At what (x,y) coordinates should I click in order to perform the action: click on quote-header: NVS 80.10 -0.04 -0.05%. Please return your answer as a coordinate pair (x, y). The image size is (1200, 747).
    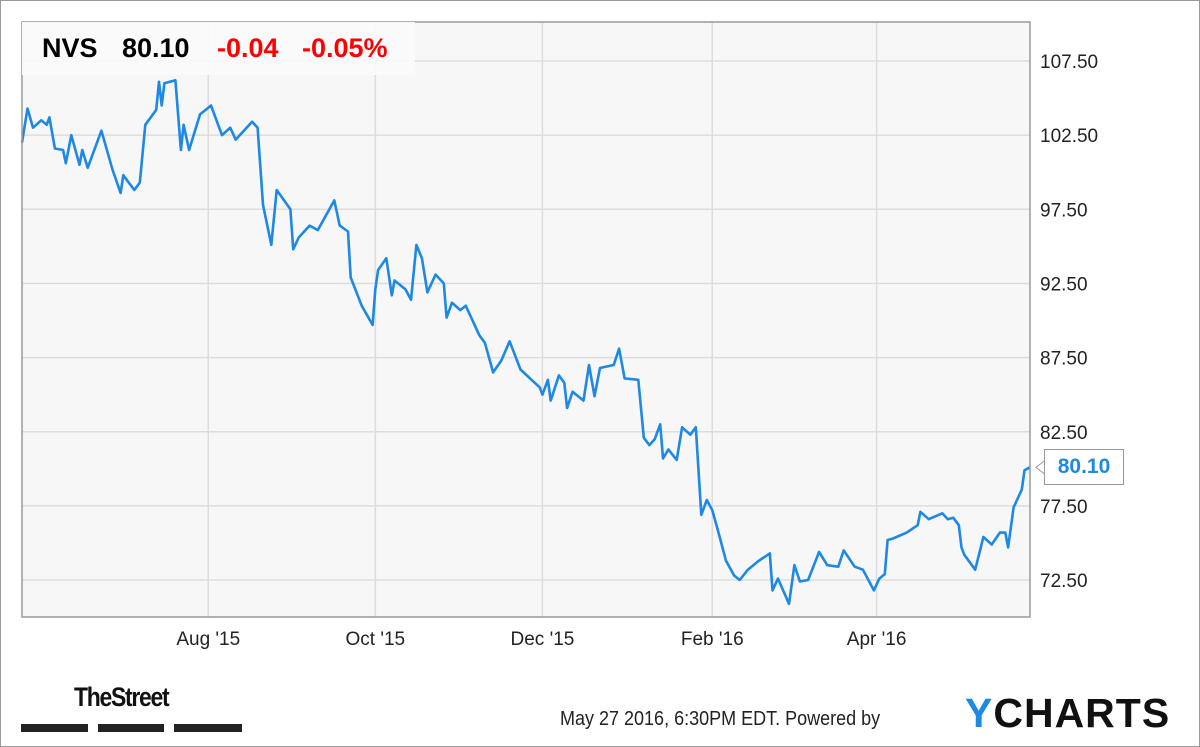
    Looking at the image, I should click on (218, 48).